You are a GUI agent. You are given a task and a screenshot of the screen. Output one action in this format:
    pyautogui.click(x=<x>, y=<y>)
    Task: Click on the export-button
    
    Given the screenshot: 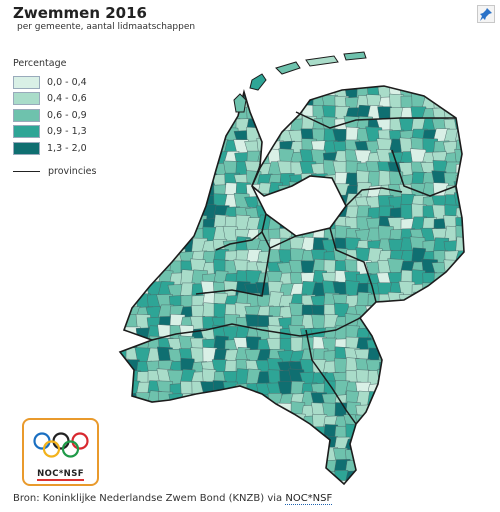 What is the action you would take?
    pyautogui.click(x=486, y=14)
    